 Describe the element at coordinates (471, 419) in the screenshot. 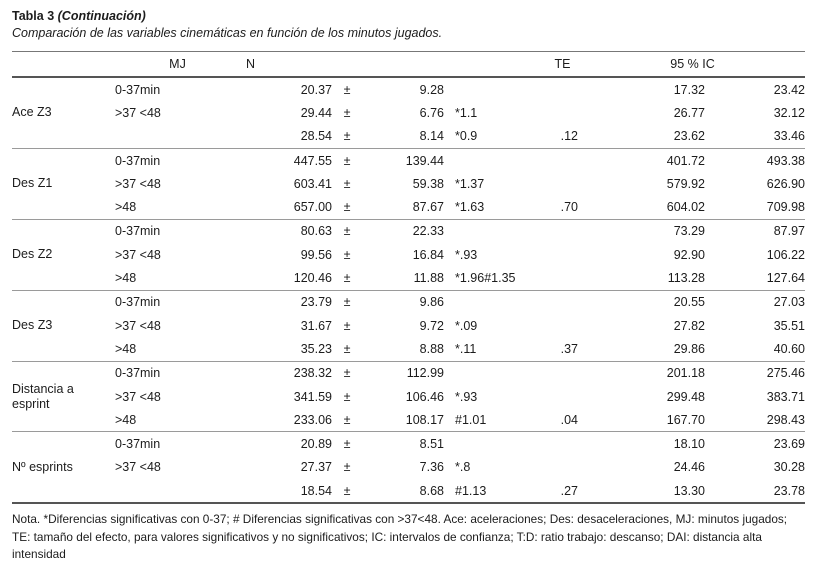

I see `effect-size-value: #1.01` at that location.